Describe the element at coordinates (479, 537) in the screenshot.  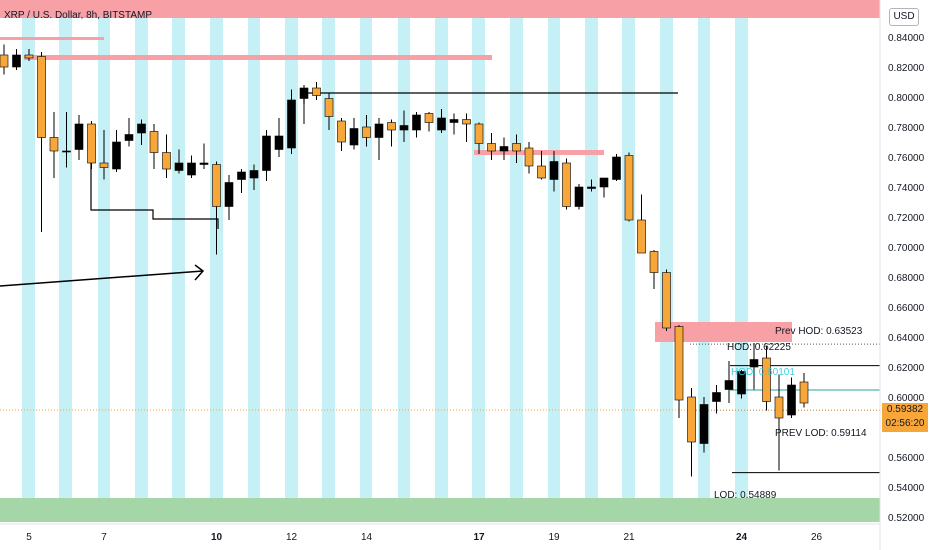
I see `x-tick-label: 17` at that location.